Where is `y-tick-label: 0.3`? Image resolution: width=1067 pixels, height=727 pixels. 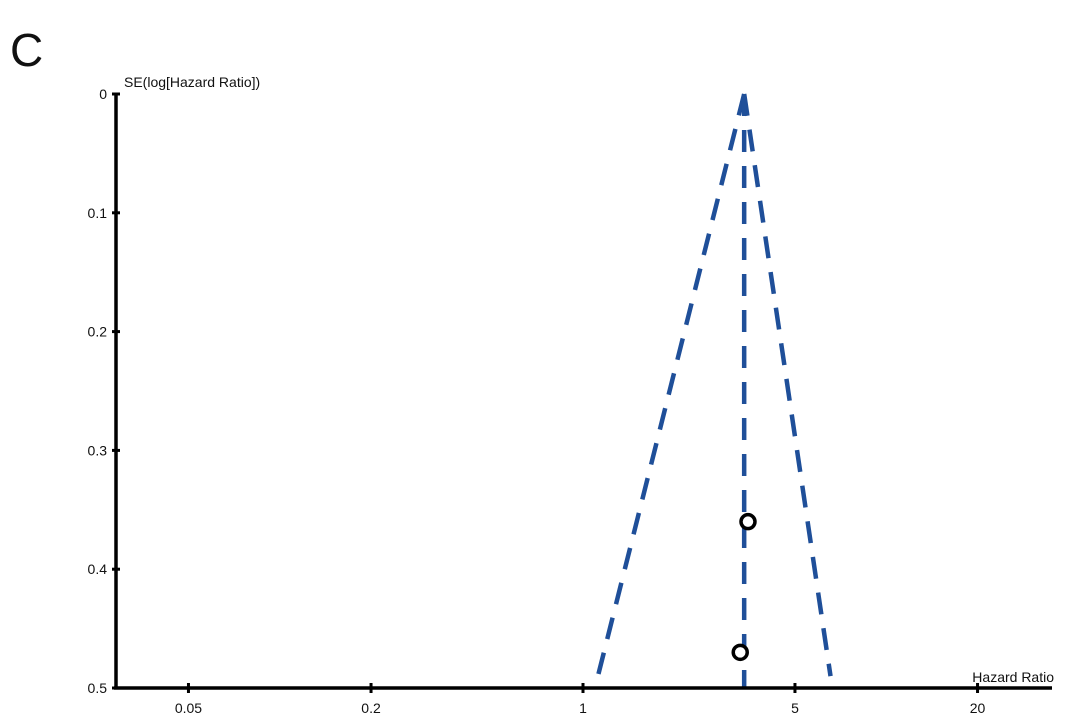
y-tick-label: 0.3 is located at coordinates (98, 450).